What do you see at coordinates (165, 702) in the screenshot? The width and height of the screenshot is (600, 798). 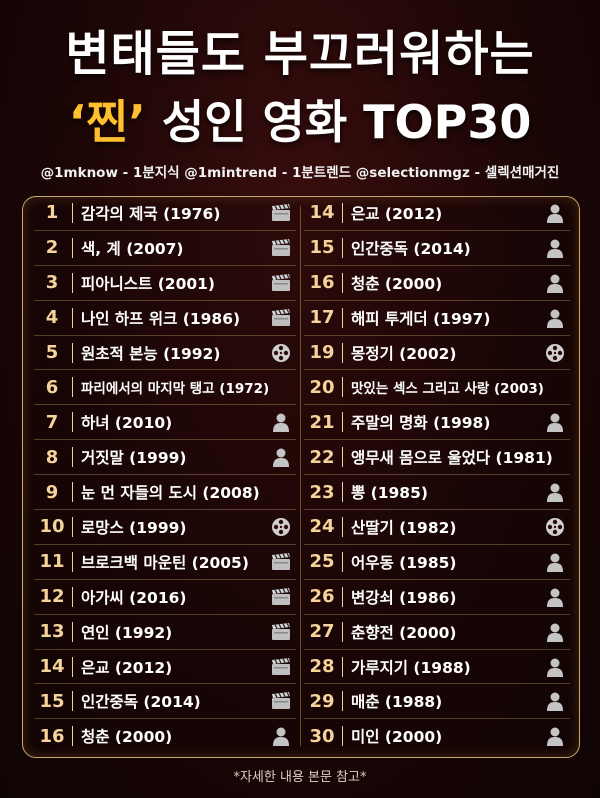 I see `list-item: 15 인간중독 (2014)` at bounding box center [165, 702].